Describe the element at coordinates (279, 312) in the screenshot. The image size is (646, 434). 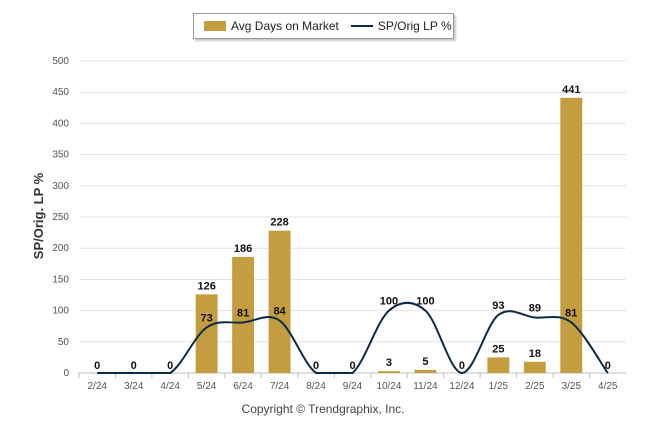
I see `line-value-label: 84` at that location.